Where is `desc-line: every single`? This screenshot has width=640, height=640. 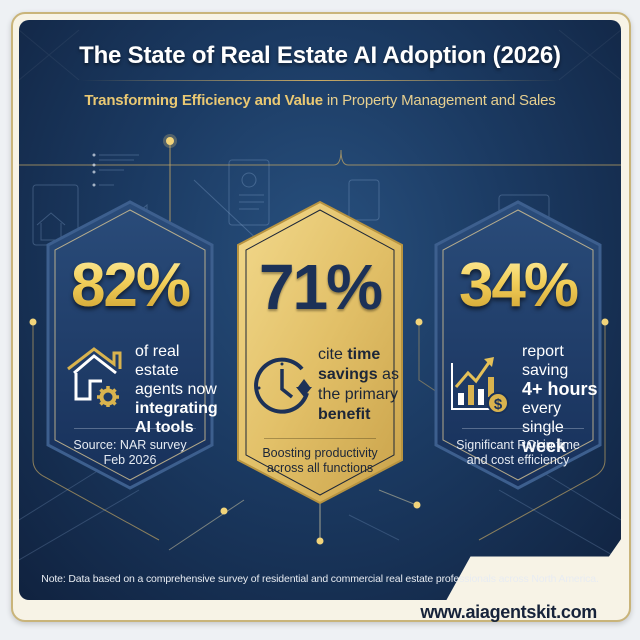
desc-line: every single is located at coordinates (543, 418).